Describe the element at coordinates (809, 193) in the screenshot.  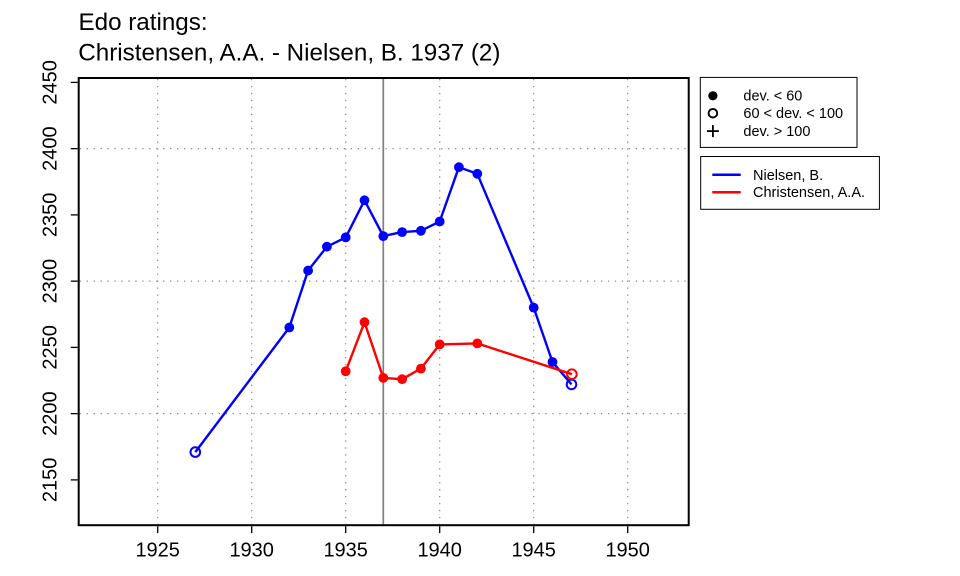
I see `svg-text: Christensen, A.A.` at that location.